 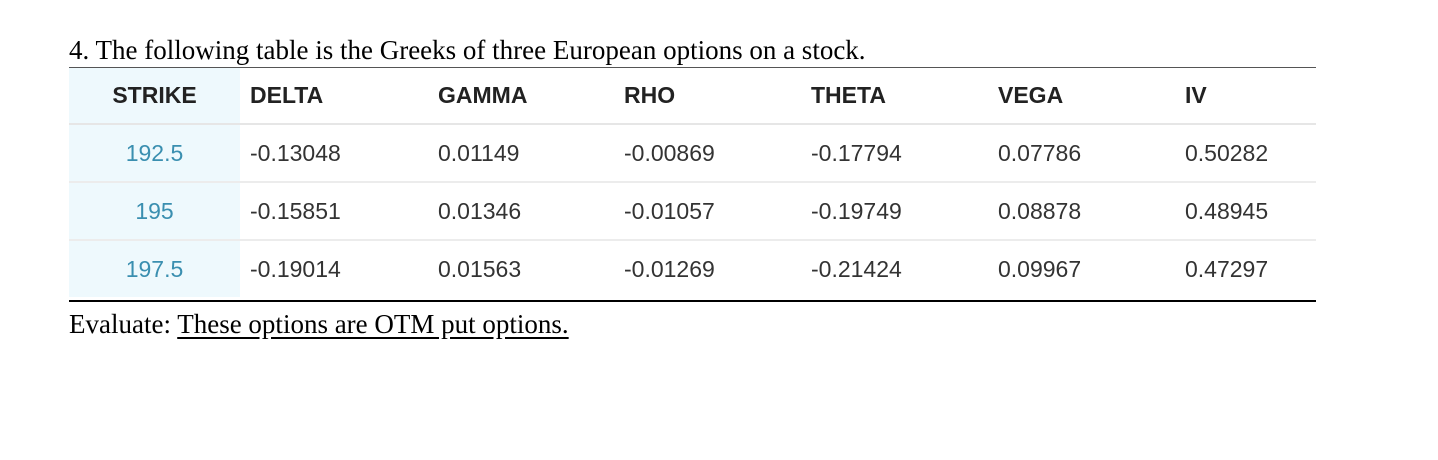 I want to click on strike-cell: 197.5, so click(x=154, y=268).